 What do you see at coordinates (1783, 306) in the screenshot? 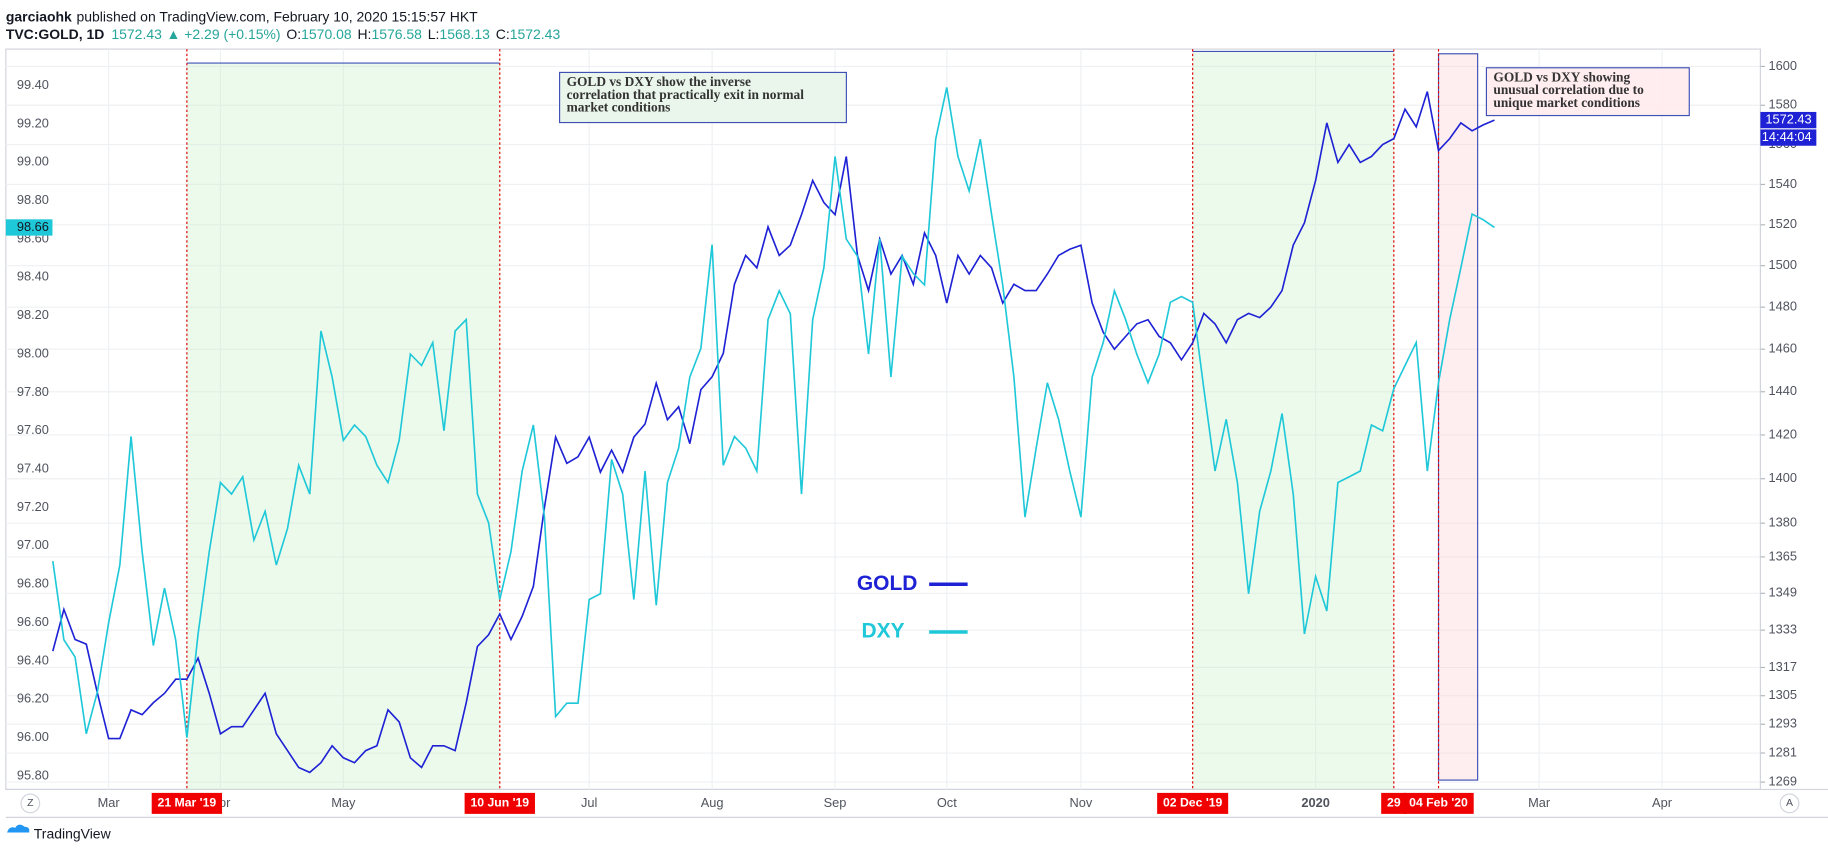
I see `y2-tick-label: 1480` at bounding box center [1783, 306].